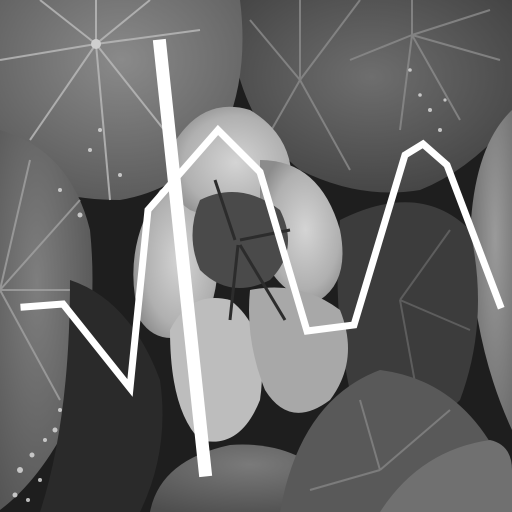 Image resolution: width=512 pixels, height=512 pixels. I want to click on overlay-line-vertical, so click(182, 258).